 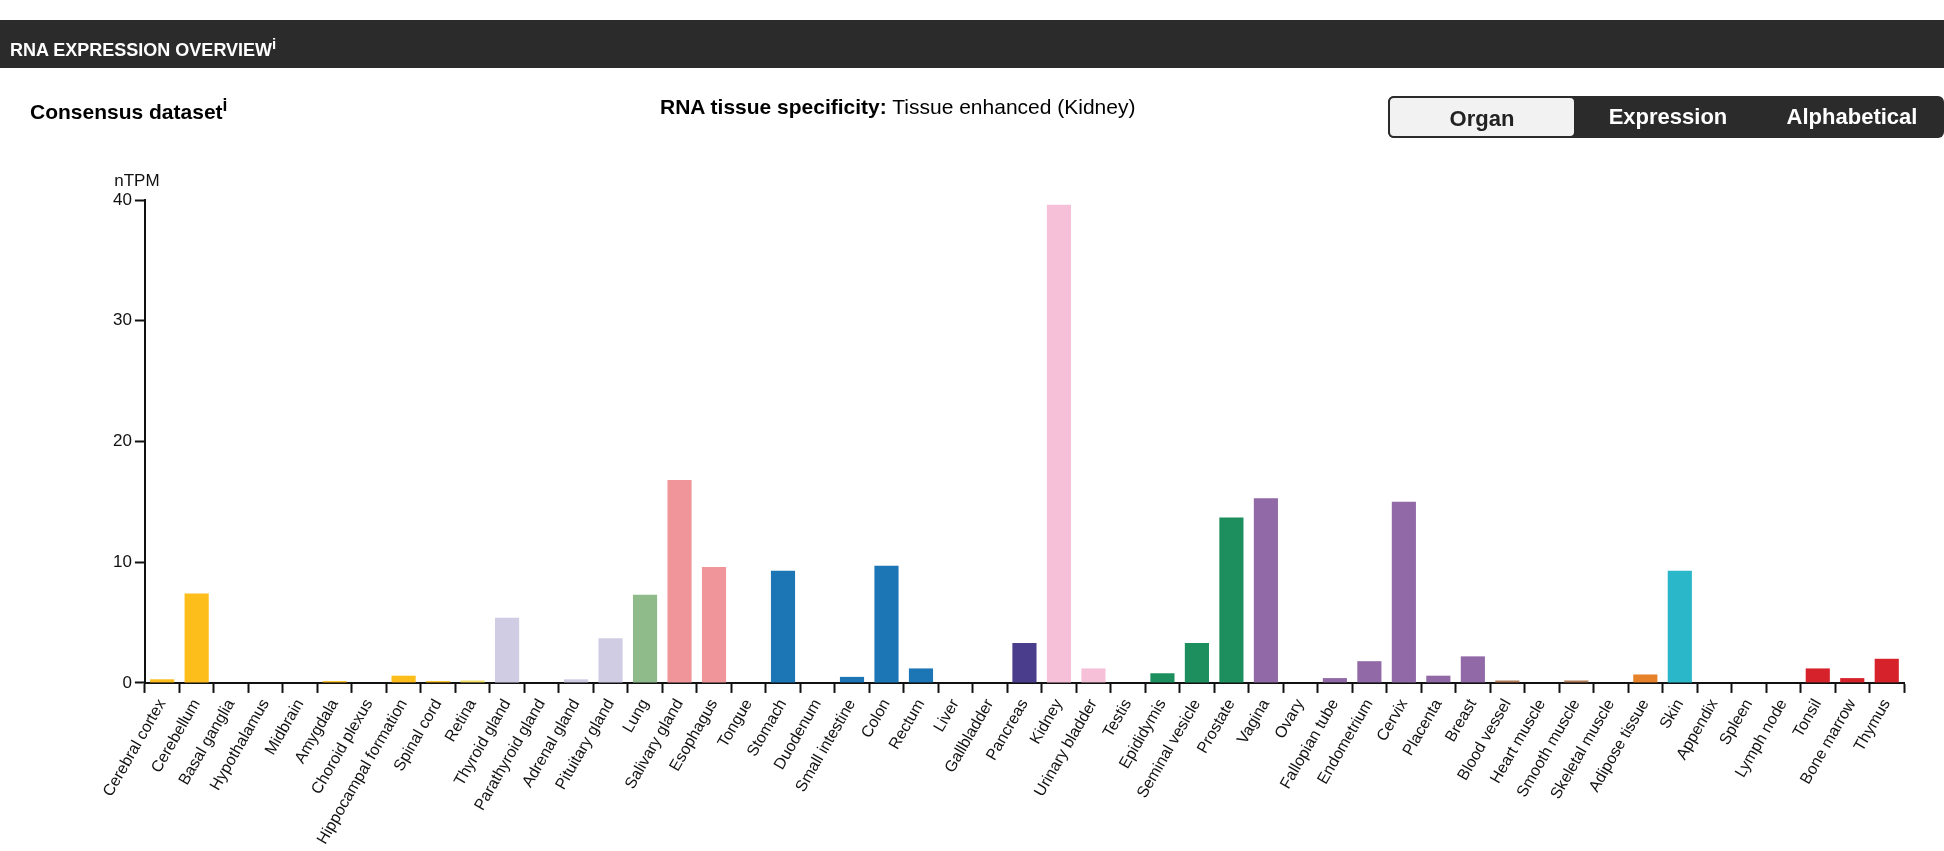 What do you see at coordinates (1482, 117) in the screenshot?
I see `text: Organ` at bounding box center [1482, 117].